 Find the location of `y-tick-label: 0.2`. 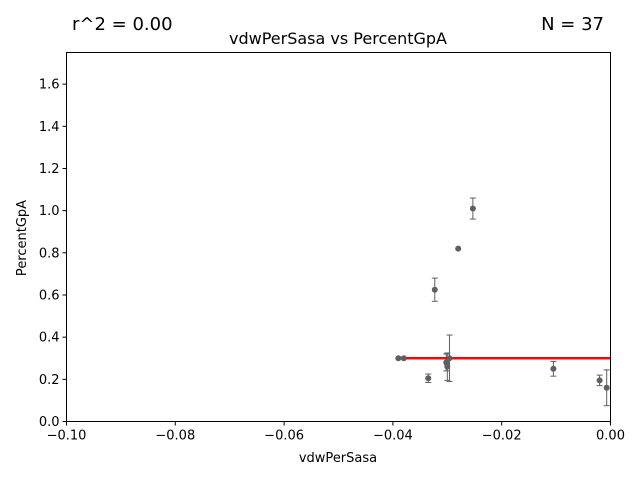

y-tick-label: 0.2 is located at coordinates (49, 380).